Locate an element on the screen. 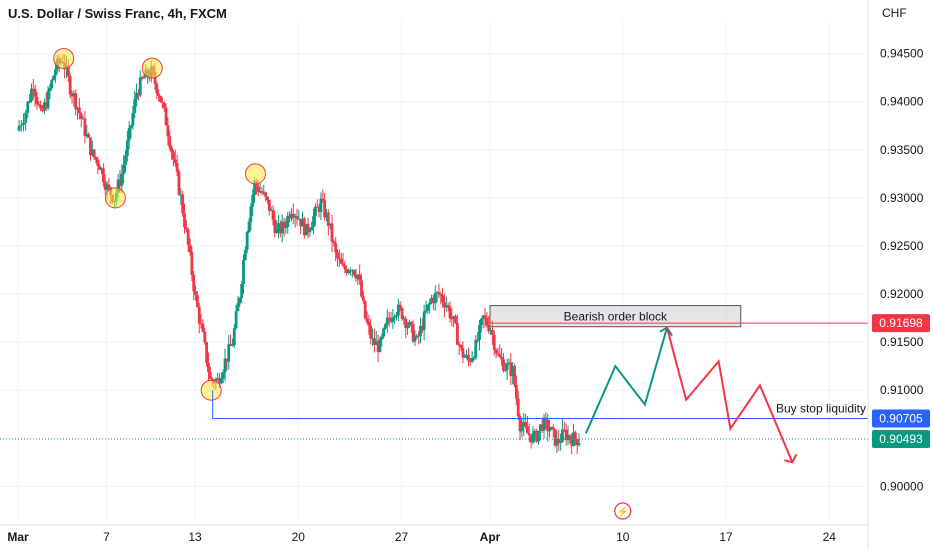 The image size is (932, 550). swing-point-circle is located at coordinates (115, 198).